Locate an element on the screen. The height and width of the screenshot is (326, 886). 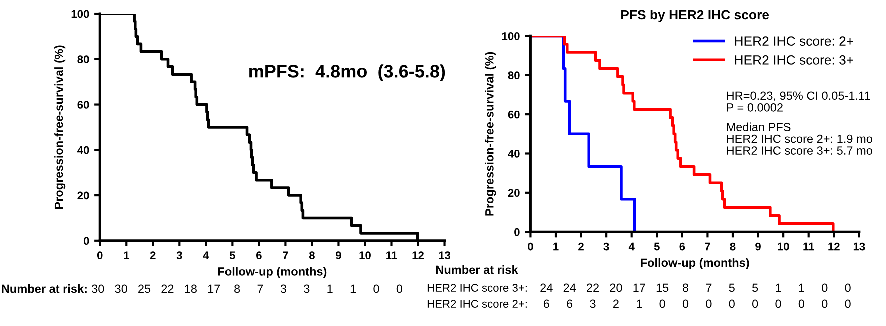
text: 18 is located at coordinates (191, 289).